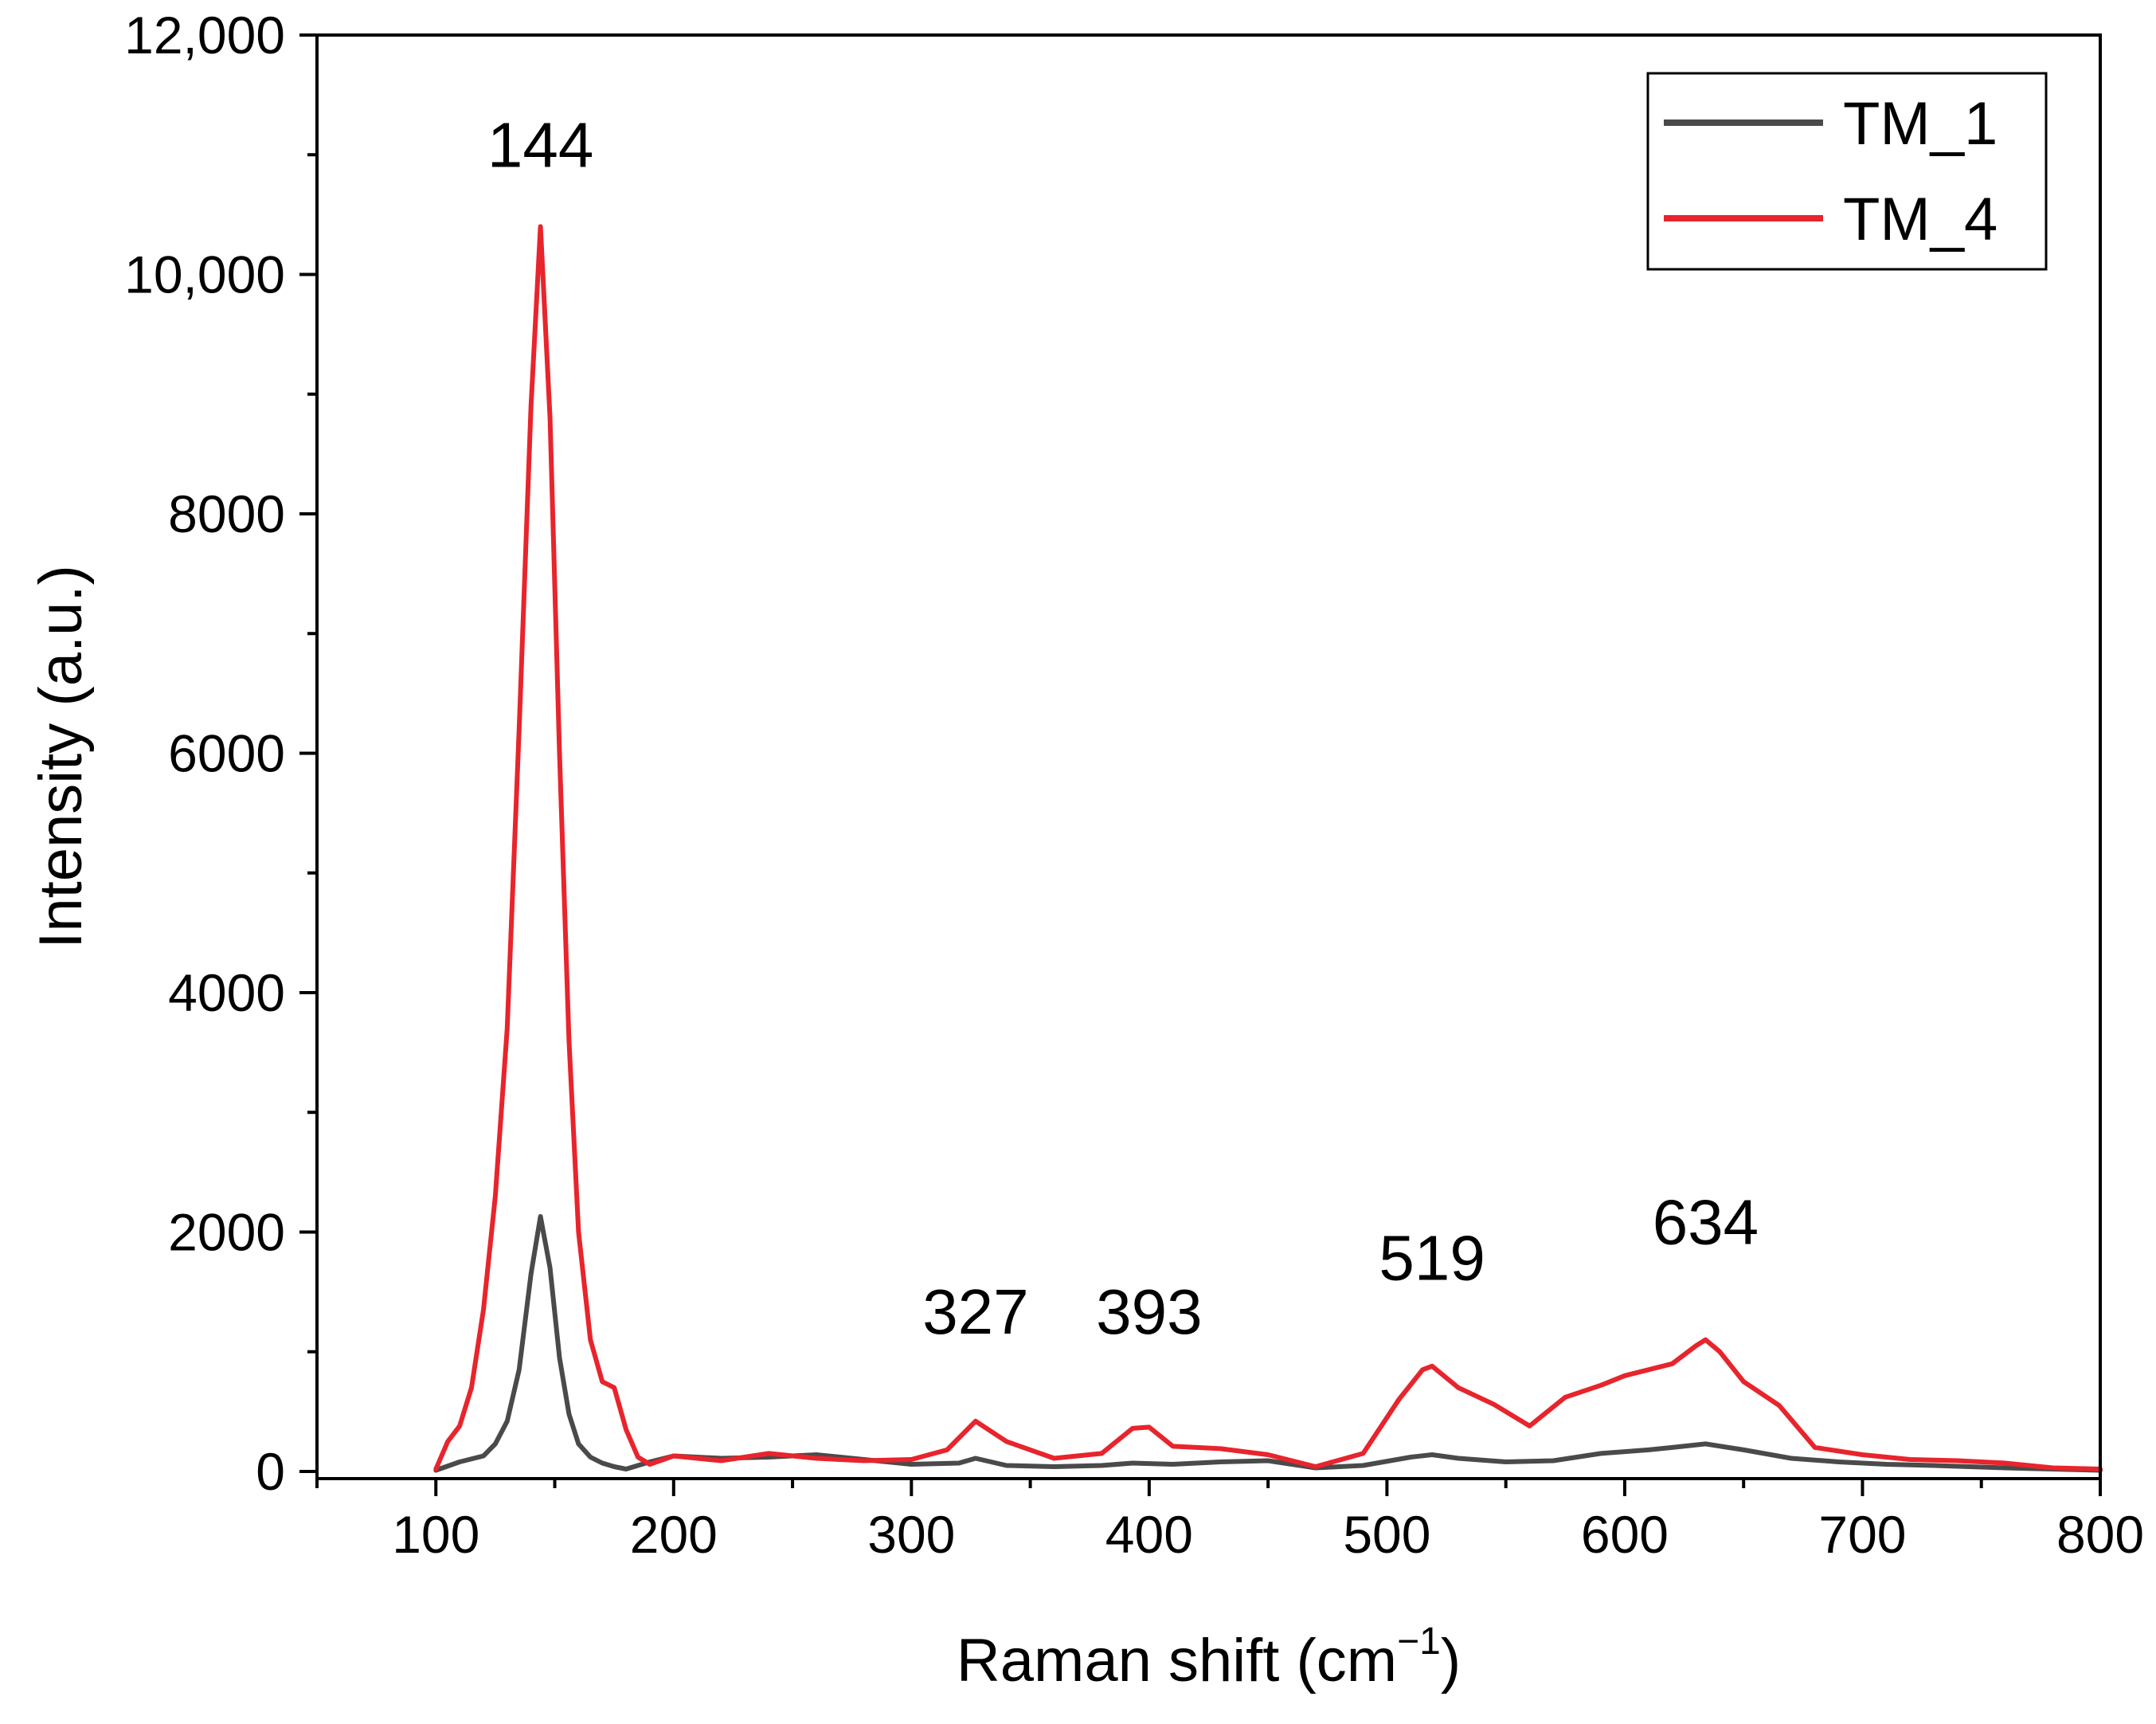  What do you see at coordinates (1419, 1641) in the screenshot?
I see `x-axis-label-superscript: −1` at bounding box center [1419, 1641].